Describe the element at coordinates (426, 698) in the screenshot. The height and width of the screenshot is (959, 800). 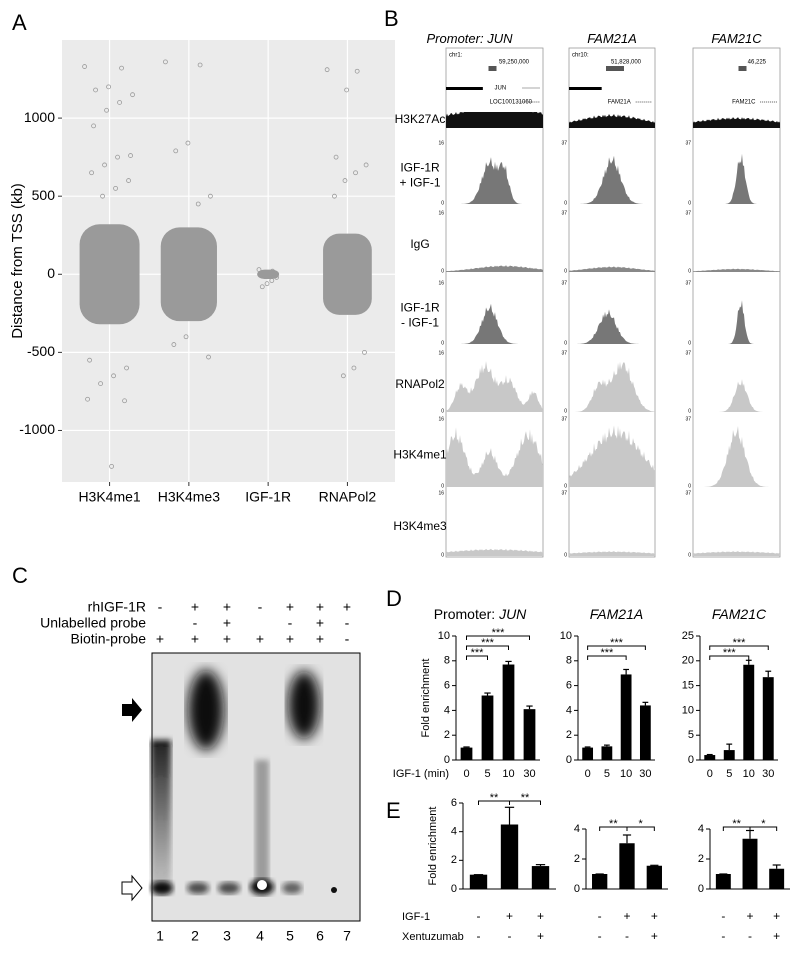
I see `y-axis-title: Fold enrichment` at that location.